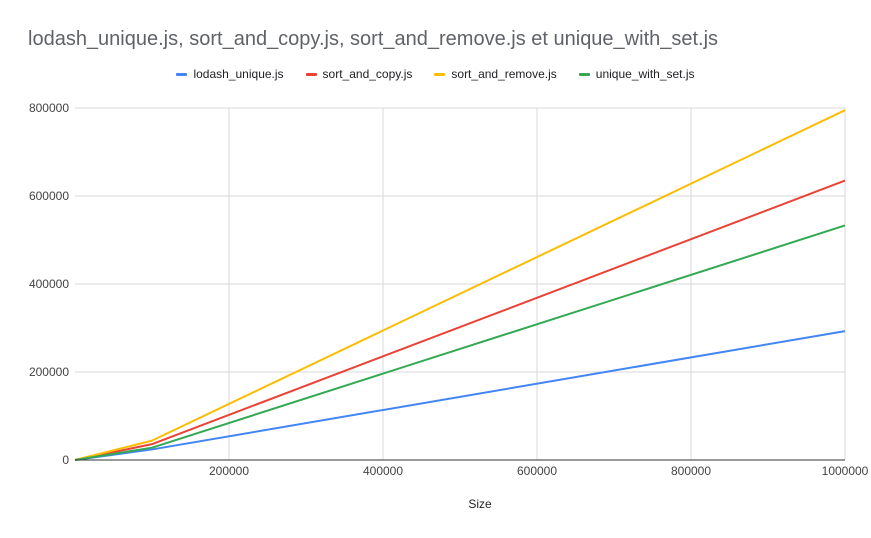 Image resolution: width=871 pixels, height=538 pixels. Describe the element at coordinates (238, 74) in the screenshot. I see `legend-label: lodash_unique.js` at that location.